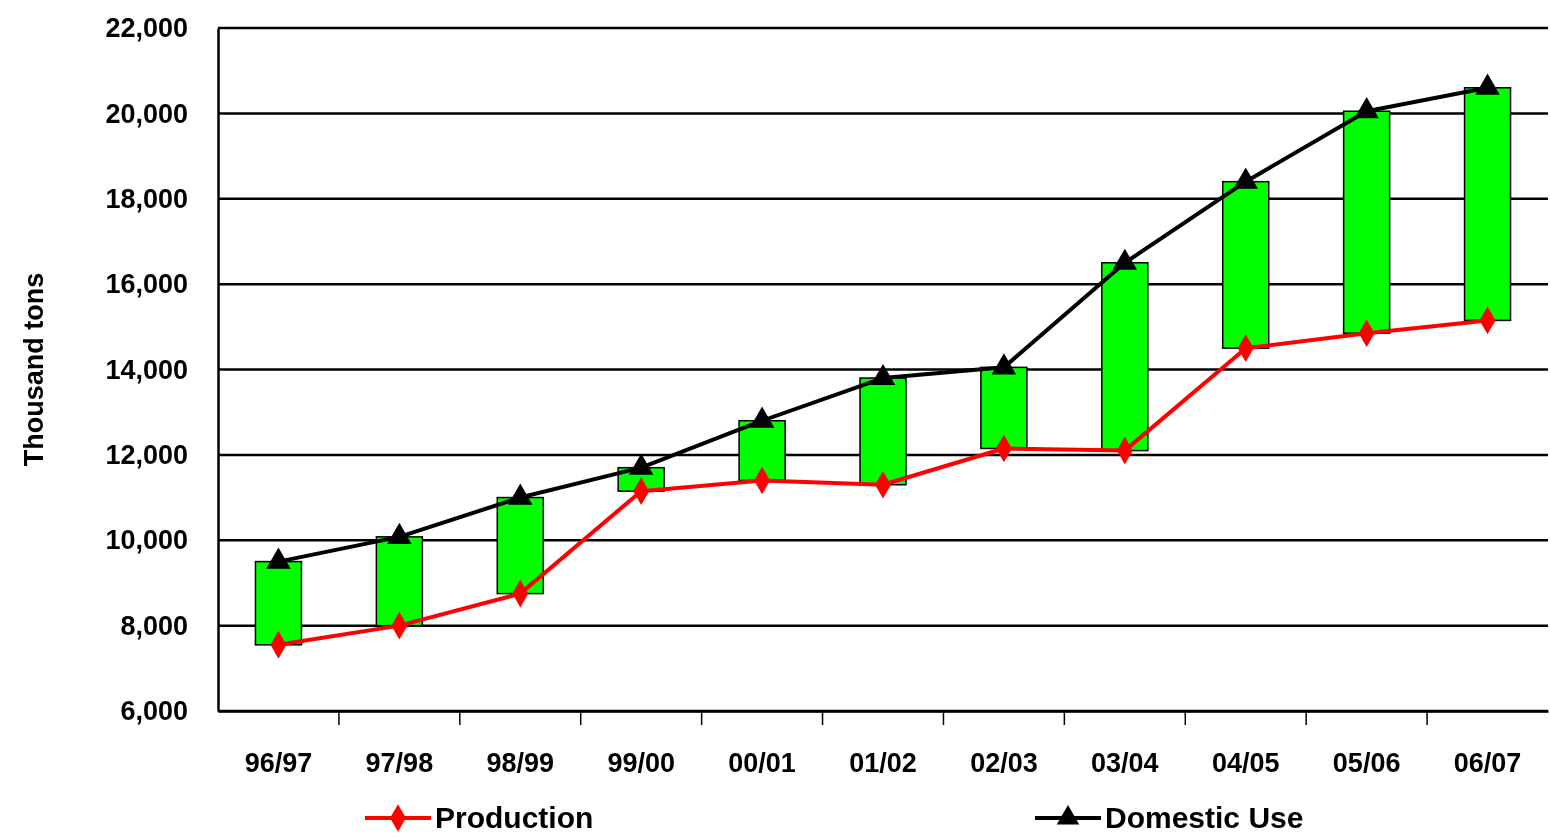 Image resolution: width=1550 pixels, height=837 pixels. I want to click on x-tick-label: 03/04, so click(1125, 763).